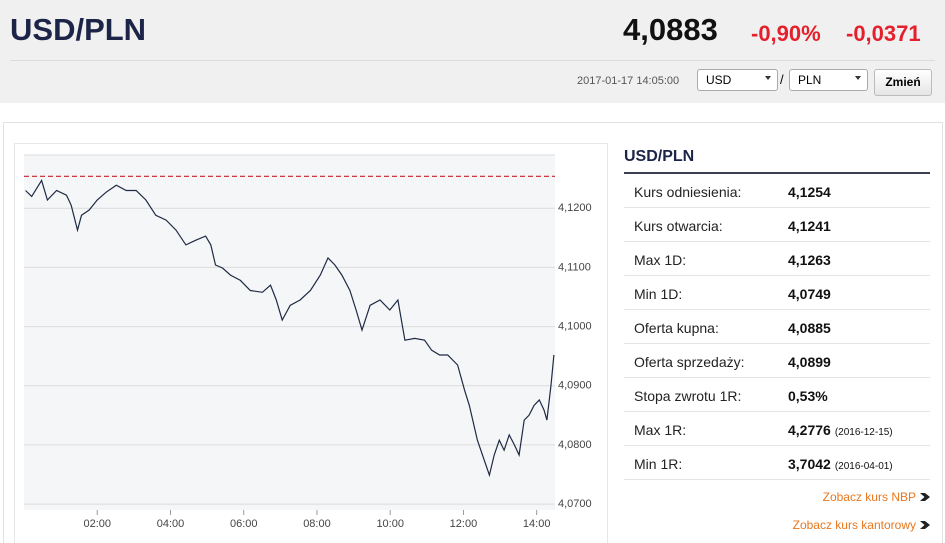 This screenshot has width=945, height=543. Describe the element at coordinates (171, 524) in the screenshot. I see `x-tick-label: 04:00` at that location.